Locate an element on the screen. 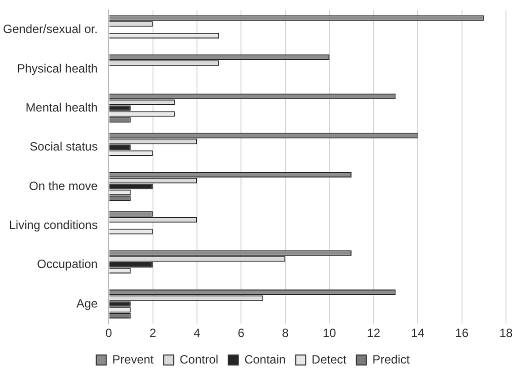 The height and width of the screenshot is (376, 520). y-tick-label: Gender/sexual or. is located at coordinates (50, 29).